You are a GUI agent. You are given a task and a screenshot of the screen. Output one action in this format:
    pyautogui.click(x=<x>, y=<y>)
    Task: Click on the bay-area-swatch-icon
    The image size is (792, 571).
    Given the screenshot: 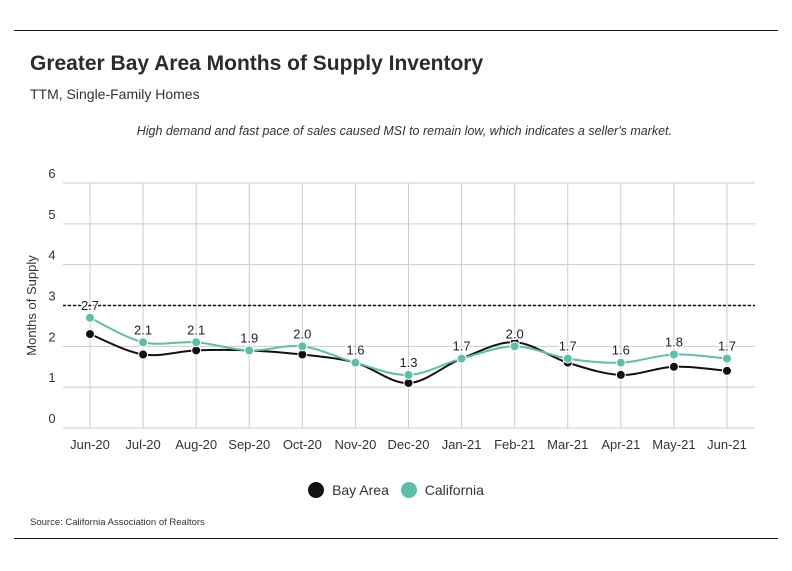 What is the action you would take?
    pyautogui.click(x=316, y=490)
    